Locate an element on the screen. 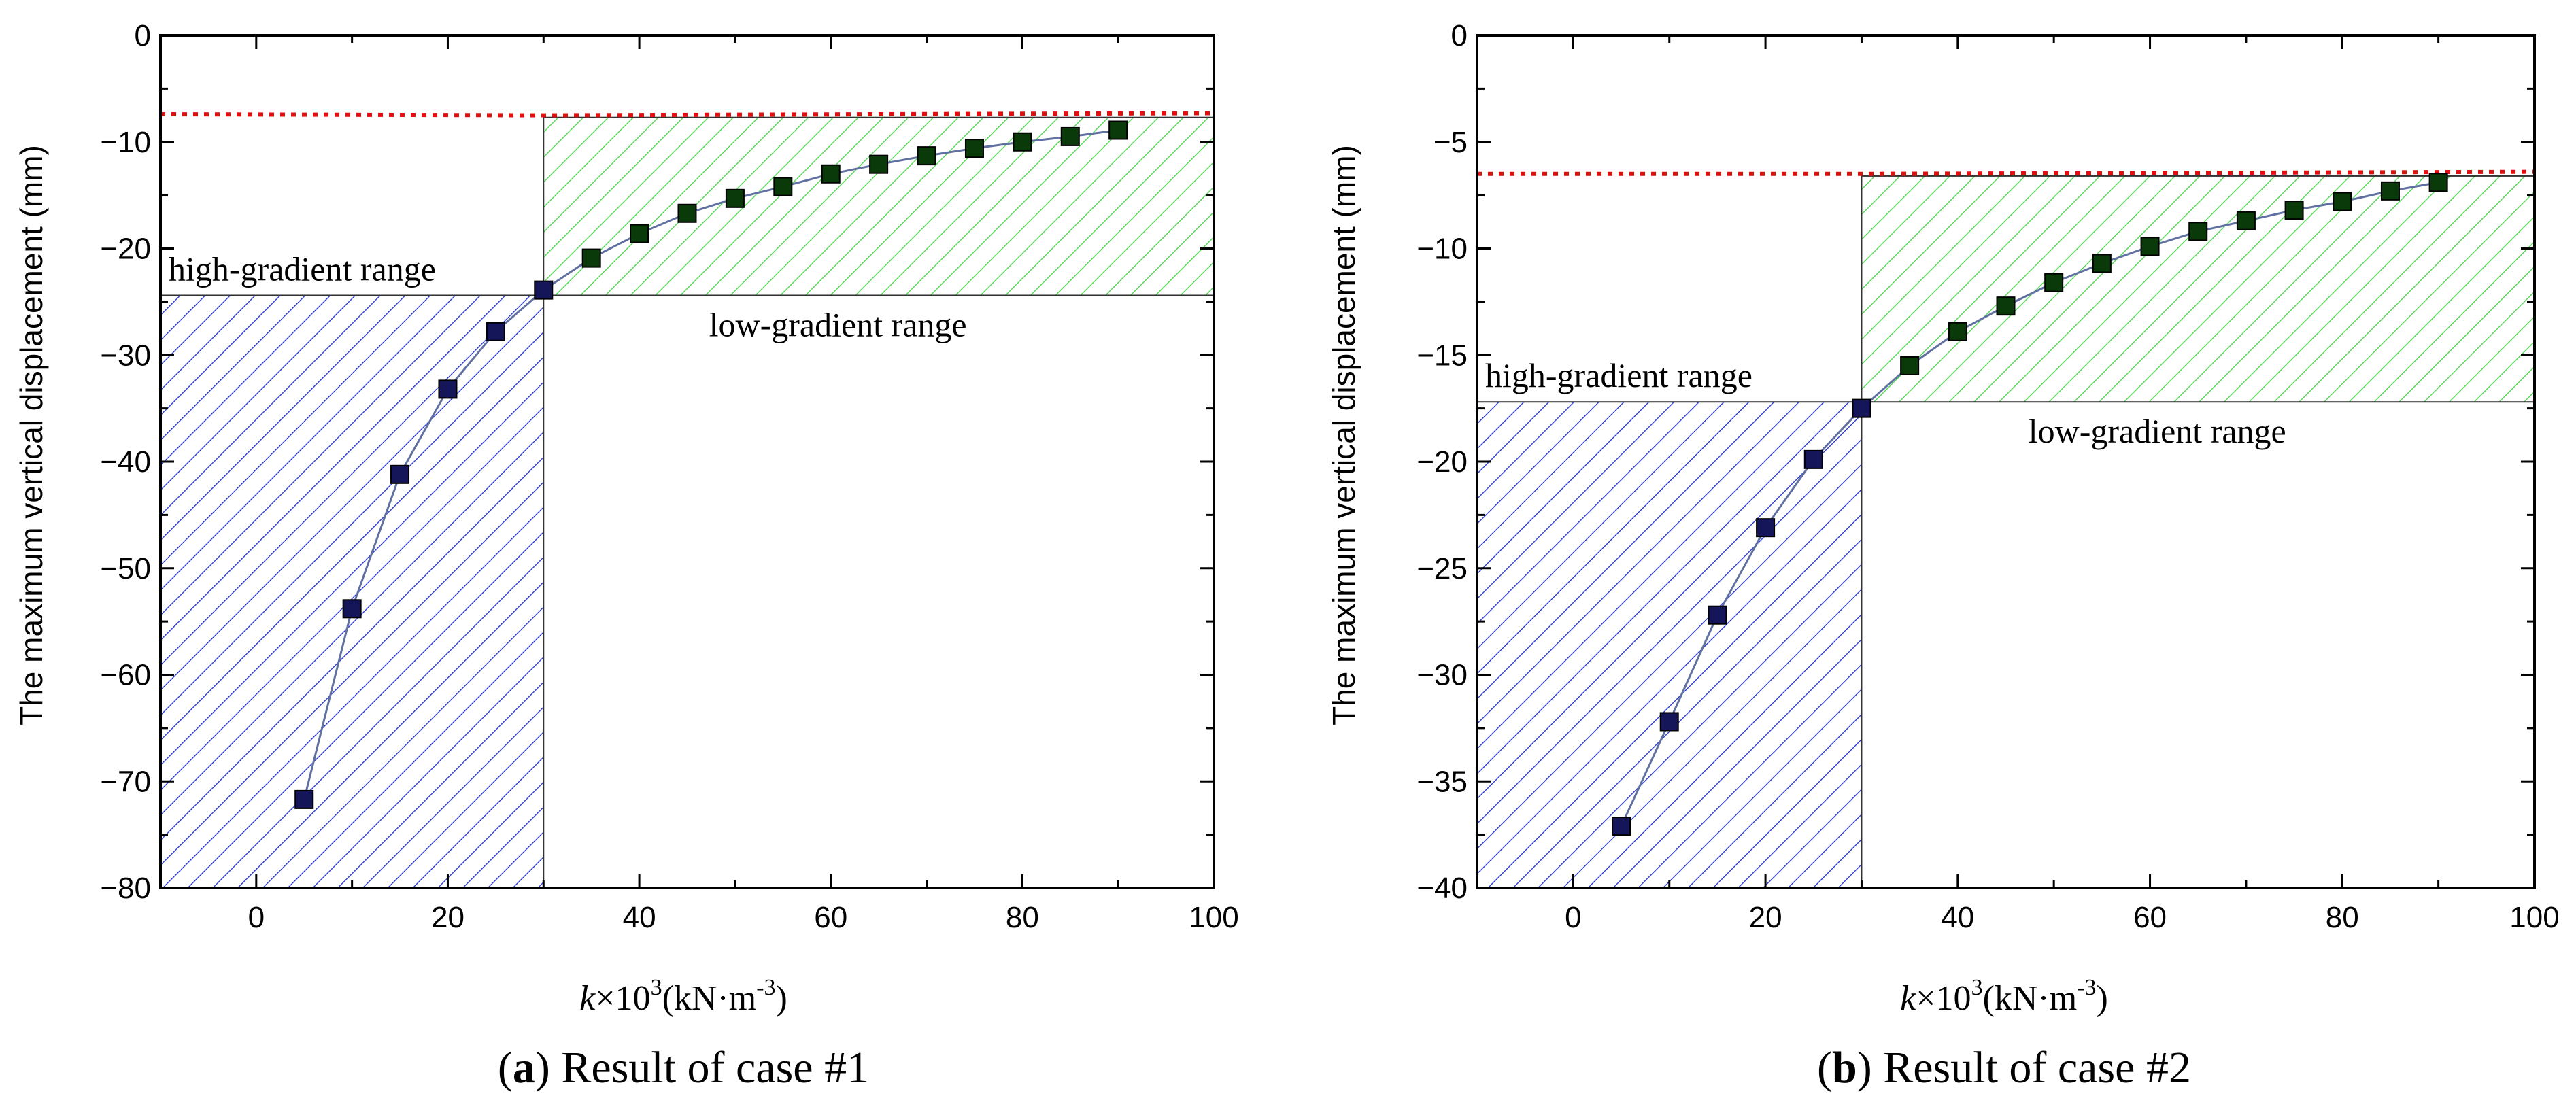  panel-caption: (a) Result of case #1 is located at coordinates (683, 1068).